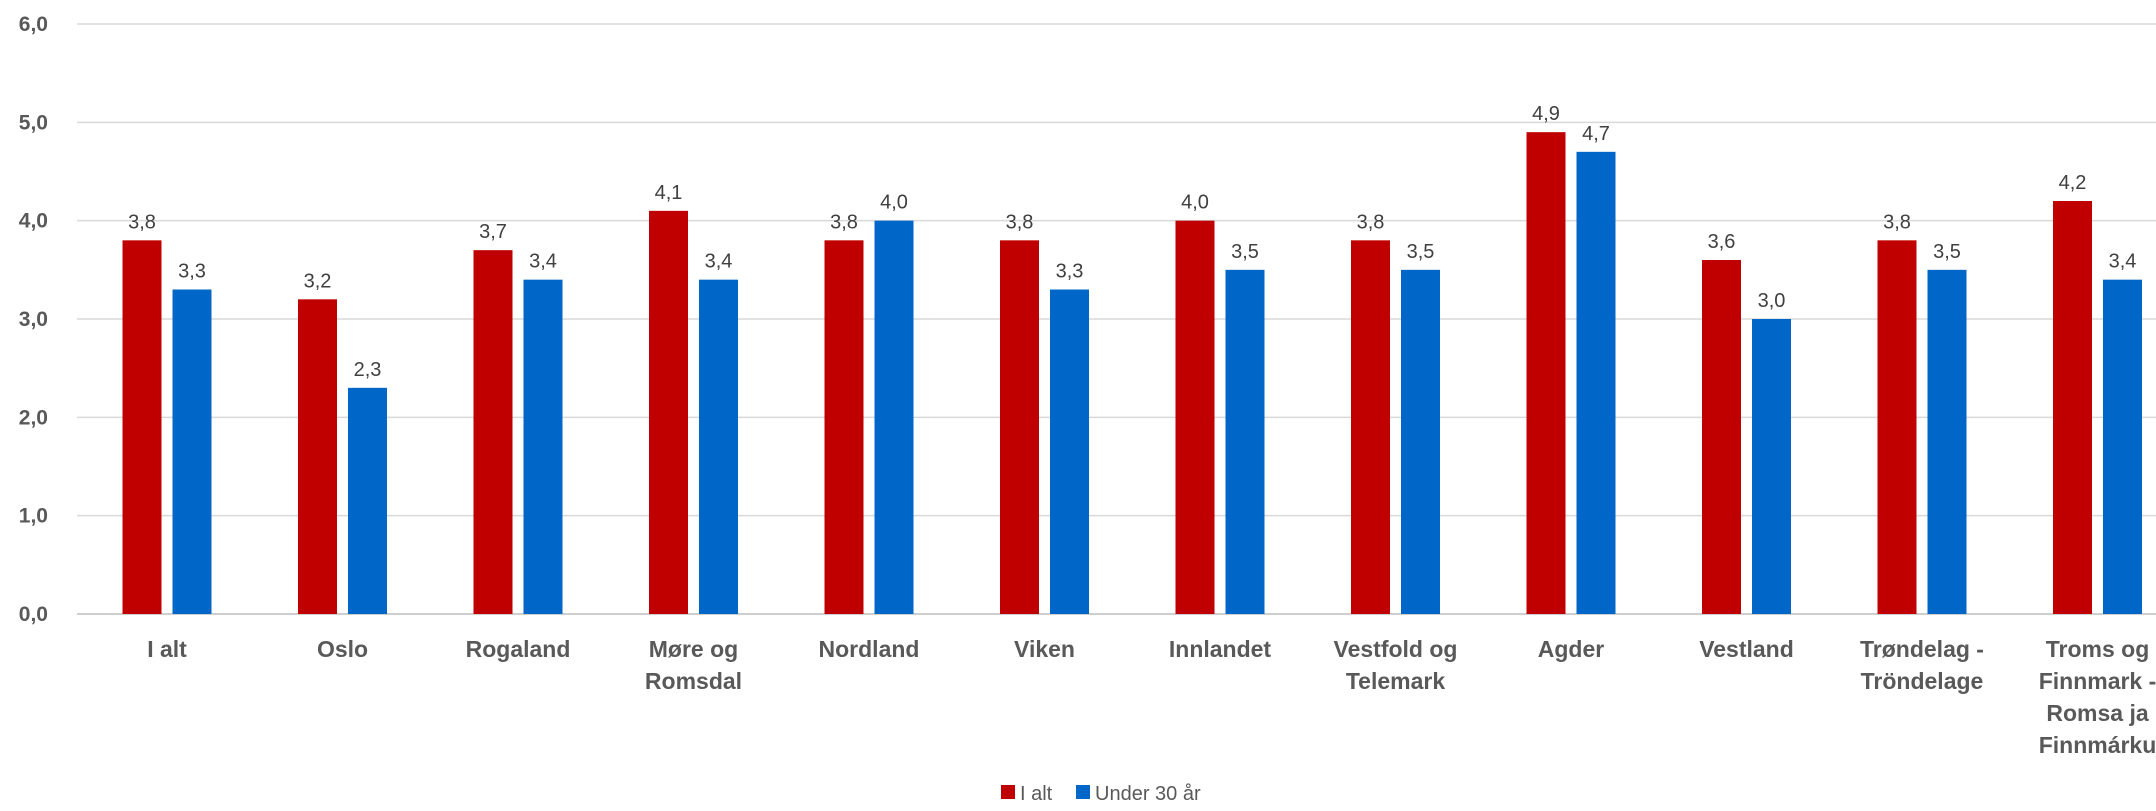  Describe the element at coordinates (1220, 649) in the screenshot. I see `x-tick-label: Innlandet` at that location.